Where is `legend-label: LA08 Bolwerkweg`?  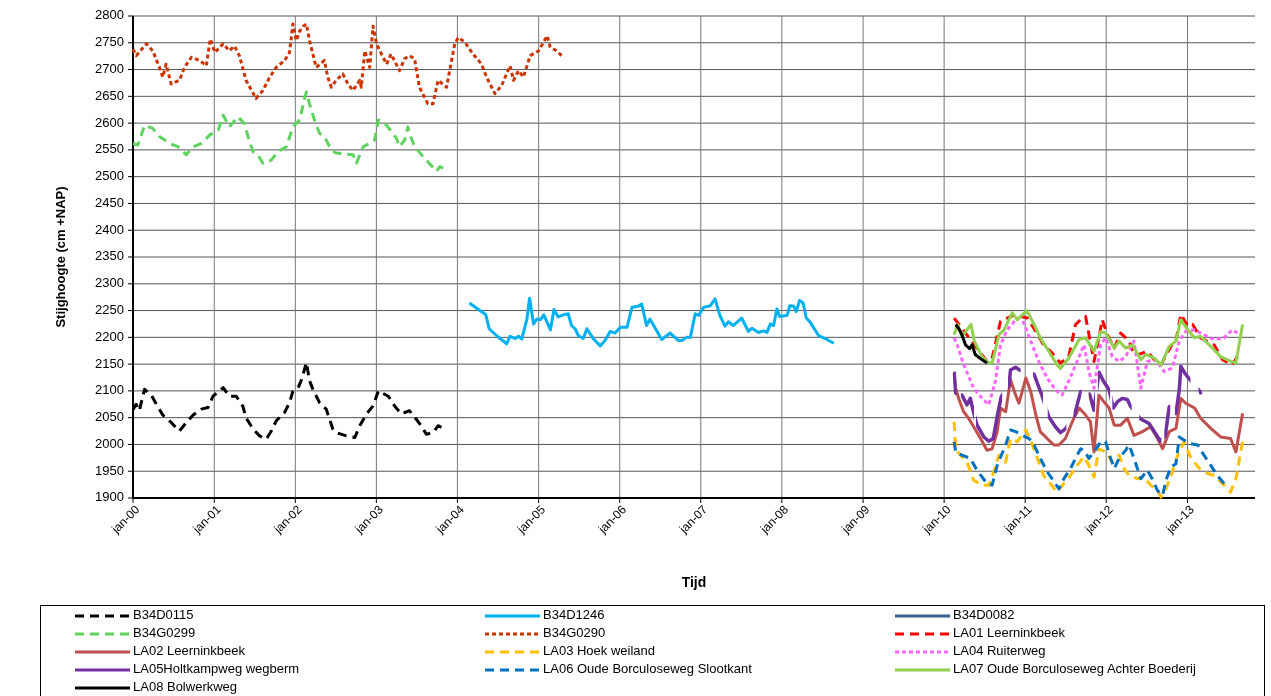
legend-label: LA08 Bolwerkweg is located at coordinates (185, 687).